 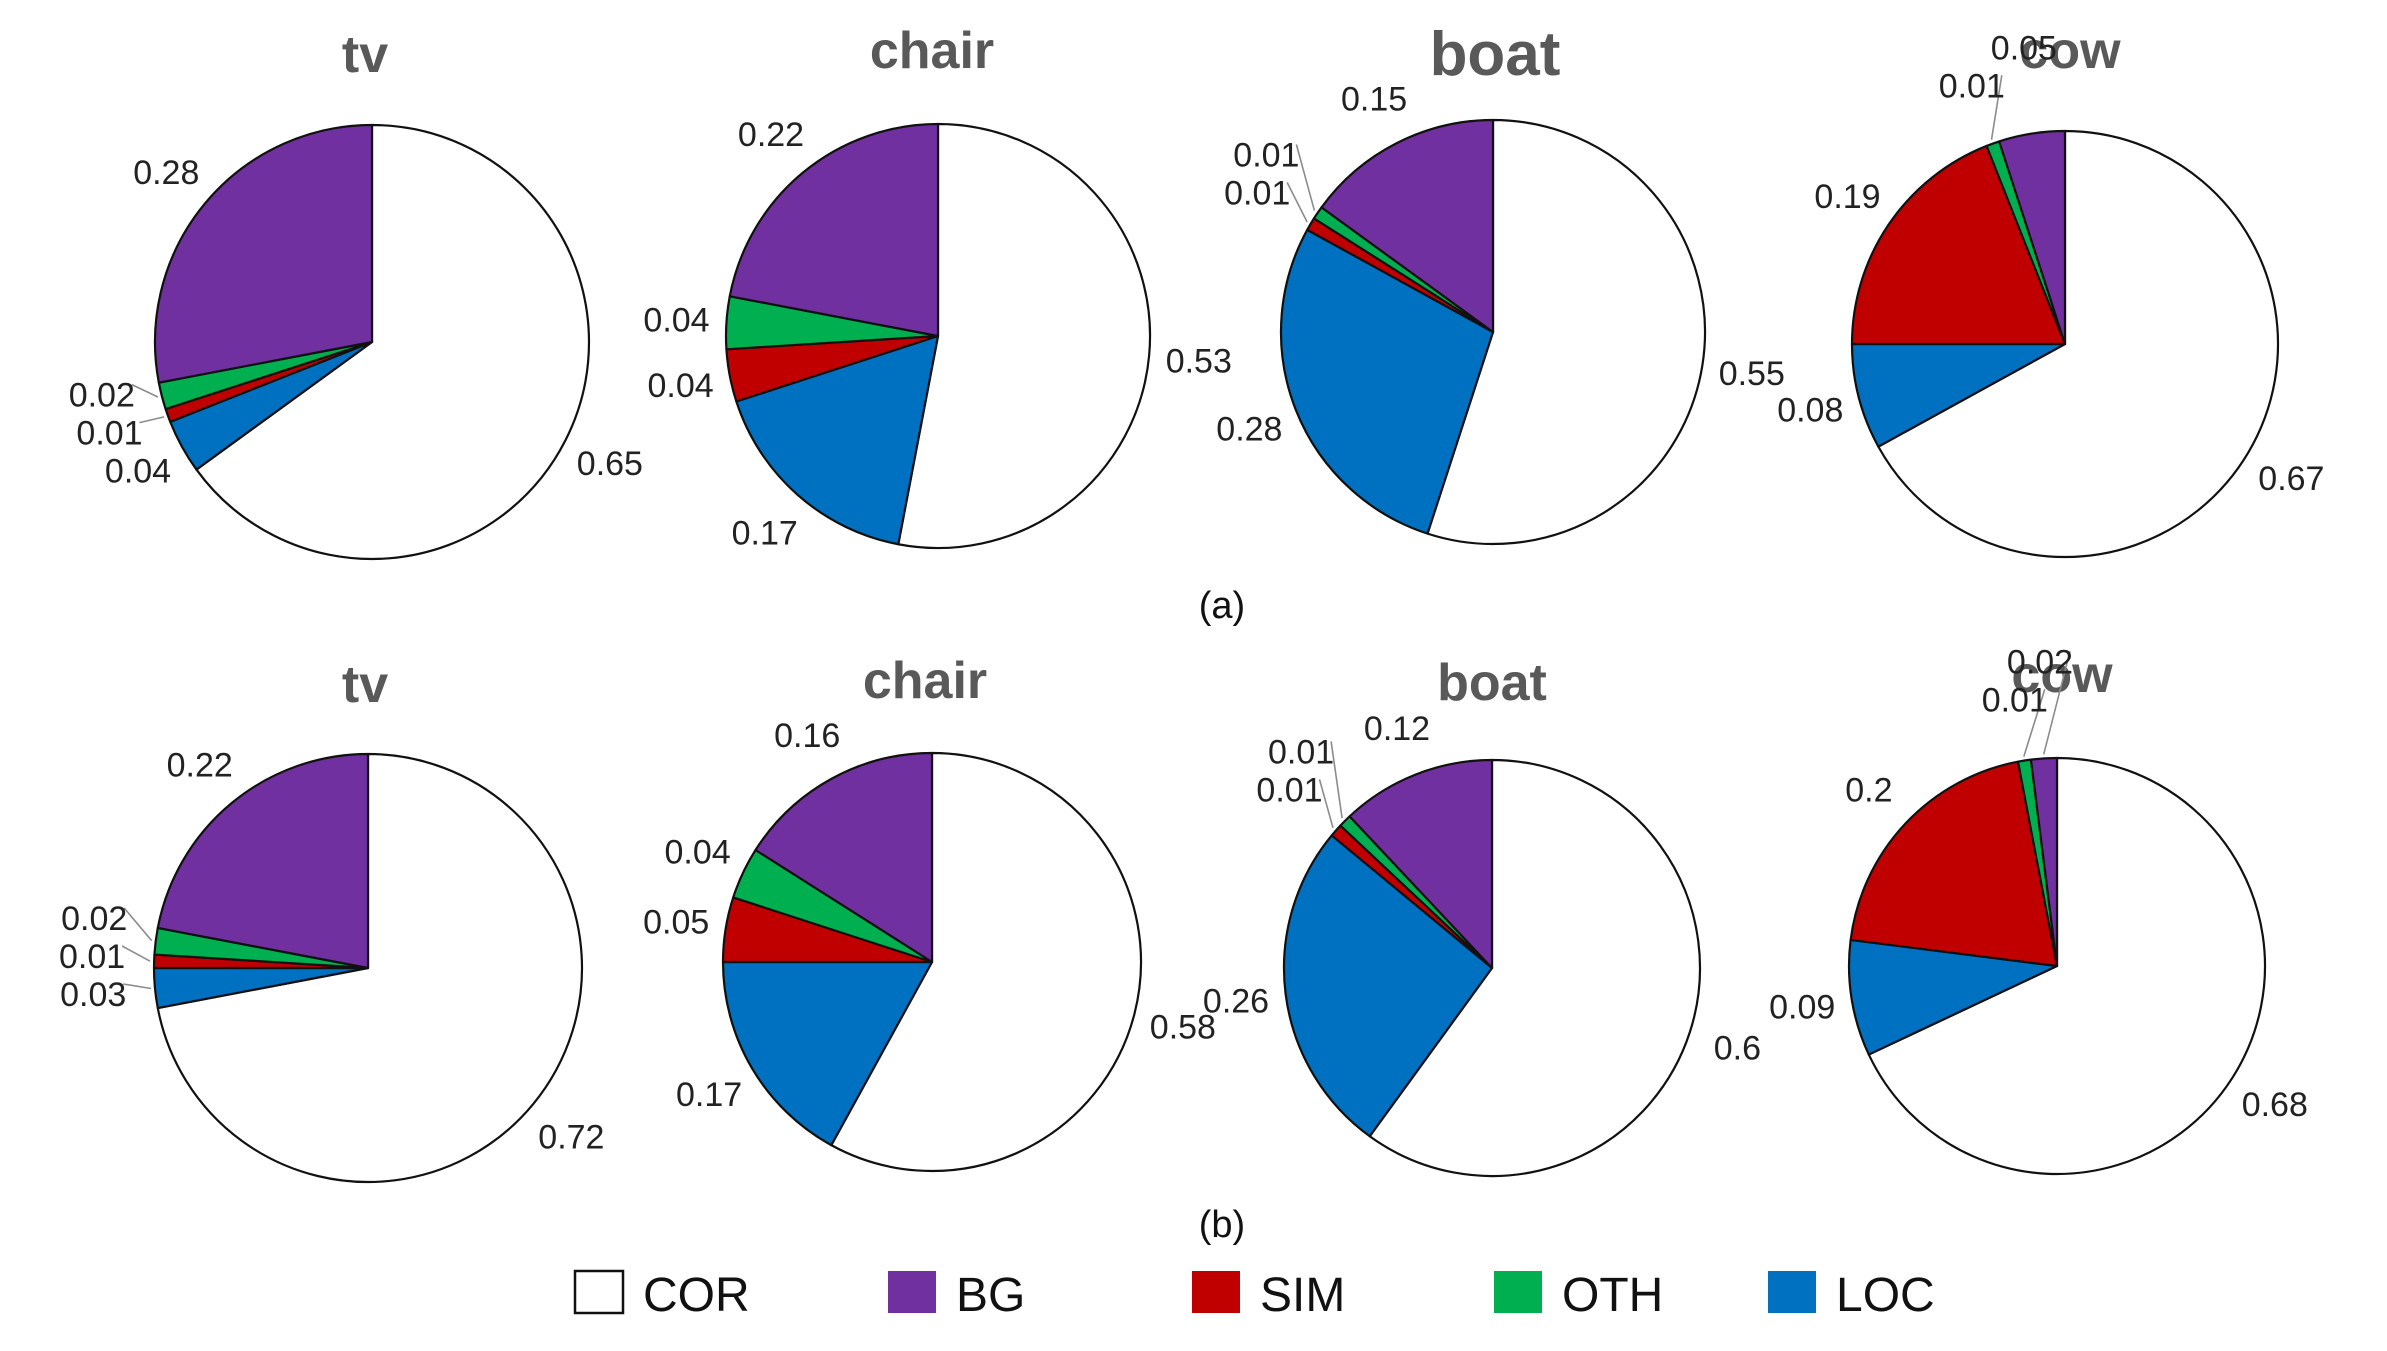 I want to click on legend-label-sim: SIM, so click(x=1302, y=1295).